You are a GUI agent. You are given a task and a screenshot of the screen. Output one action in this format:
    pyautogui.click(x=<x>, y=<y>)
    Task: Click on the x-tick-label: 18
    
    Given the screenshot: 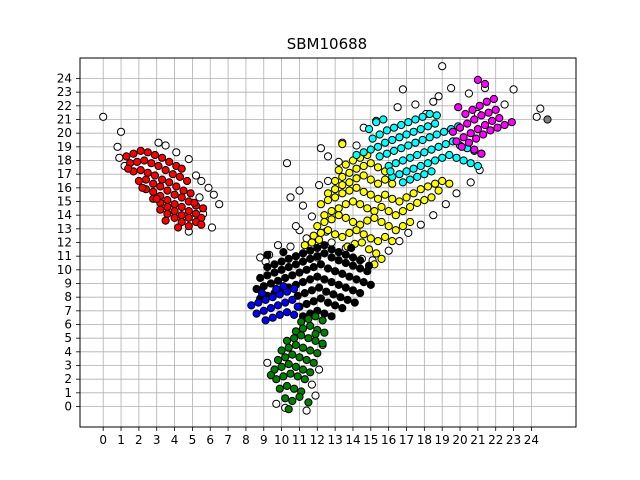 What is the action you would take?
    pyautogui.click(x=424, y=440)
    